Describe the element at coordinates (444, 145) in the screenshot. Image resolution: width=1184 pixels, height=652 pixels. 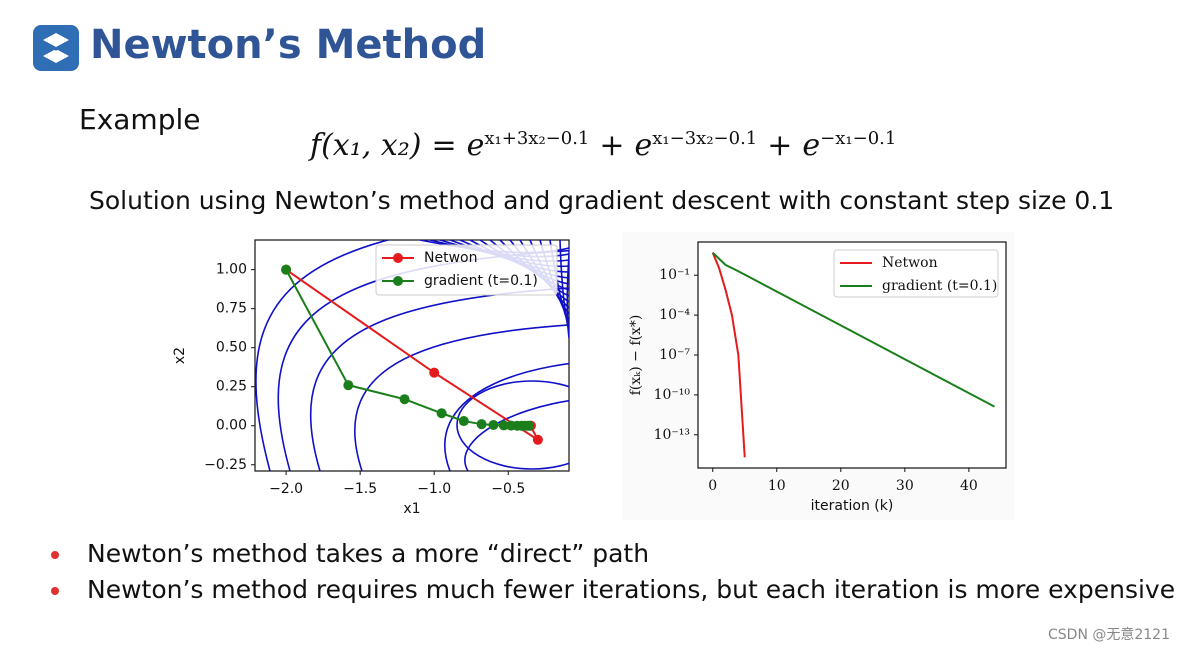
I see `formula-operator: =` at that location.